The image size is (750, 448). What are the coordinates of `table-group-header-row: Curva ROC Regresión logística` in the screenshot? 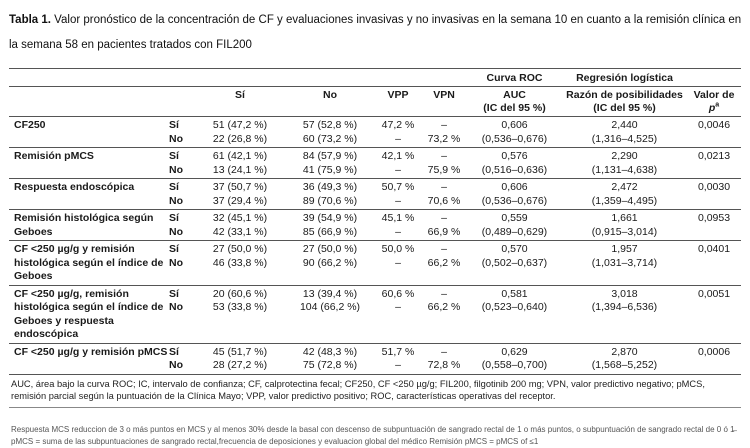 It's located at (375, 77).